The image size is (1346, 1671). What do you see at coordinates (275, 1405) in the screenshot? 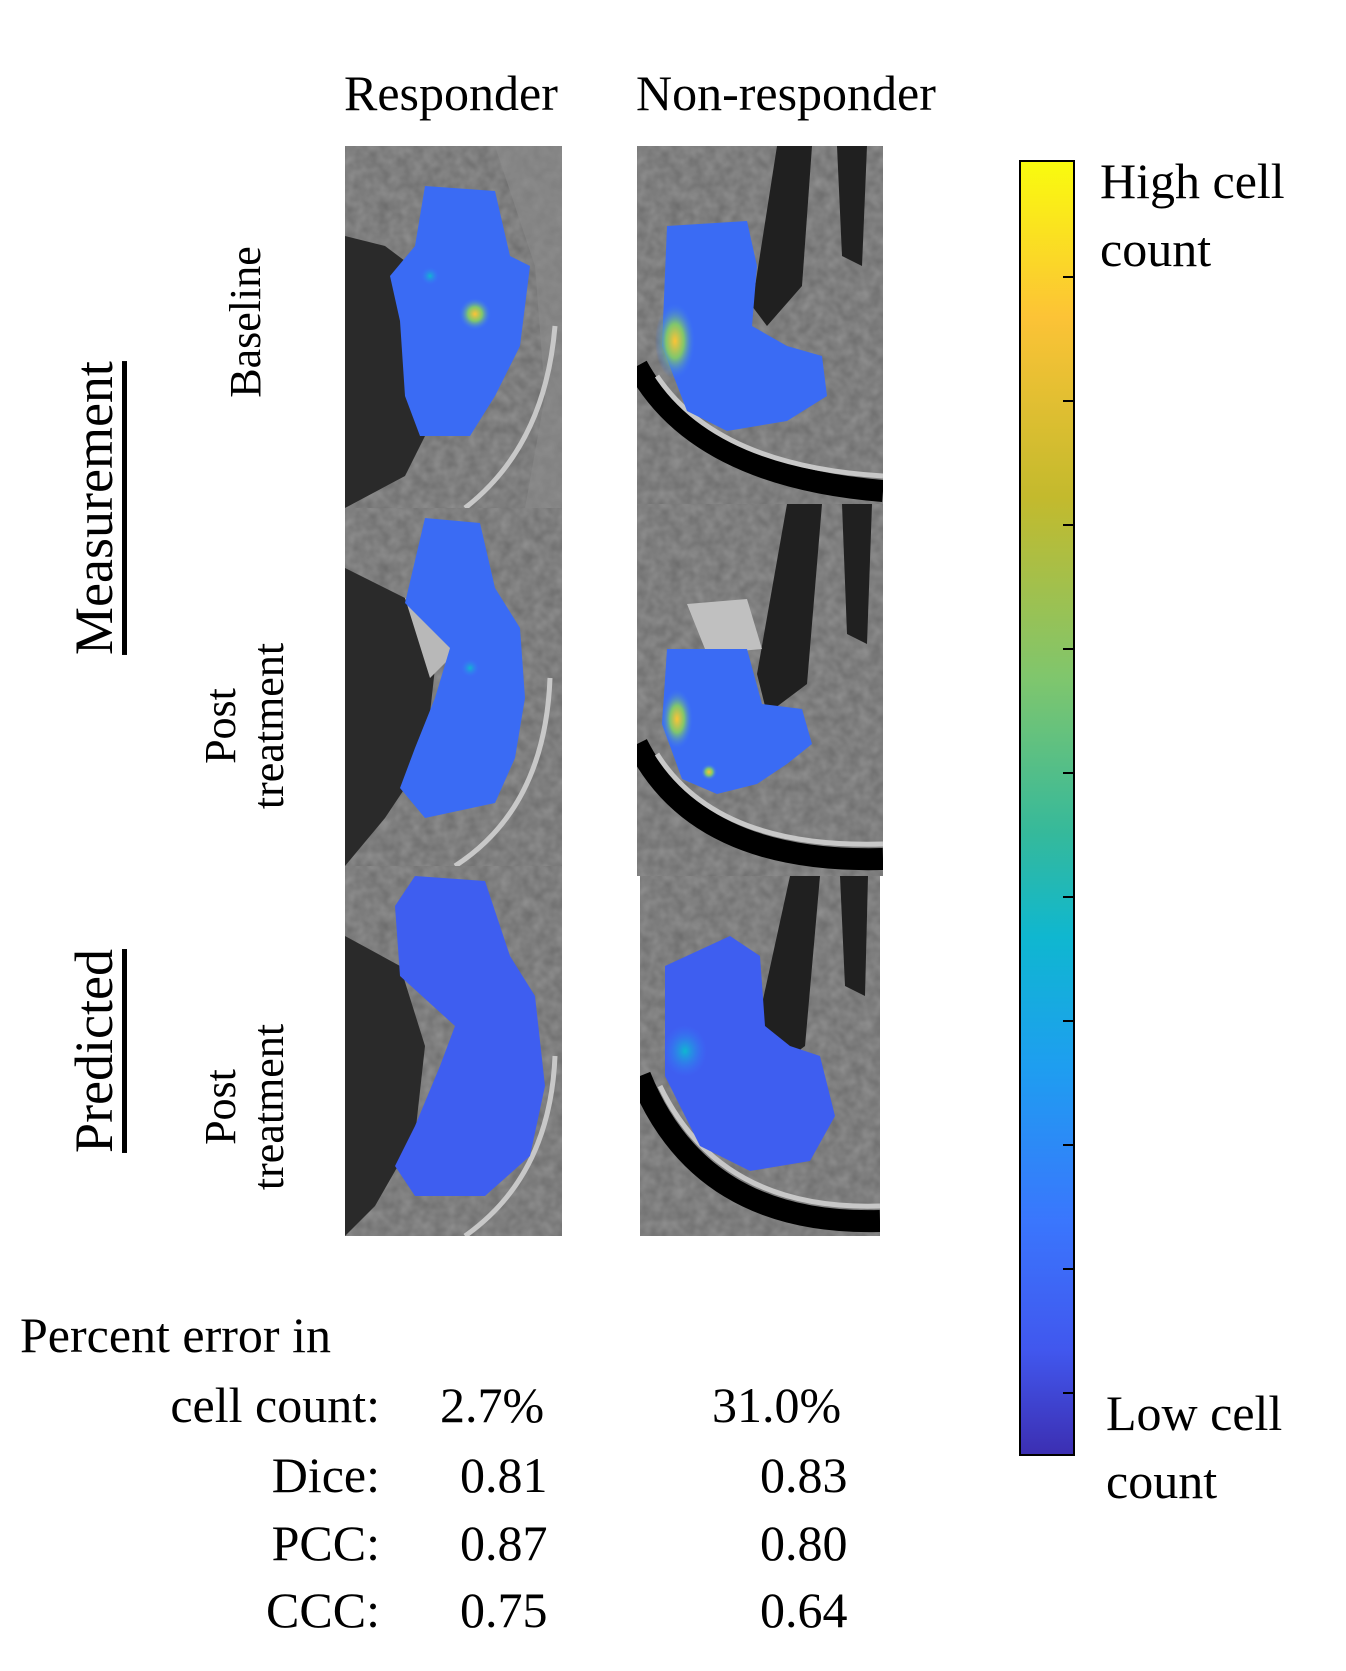
I see `metric-label: cell count:` at bounding box center [275, 1405].